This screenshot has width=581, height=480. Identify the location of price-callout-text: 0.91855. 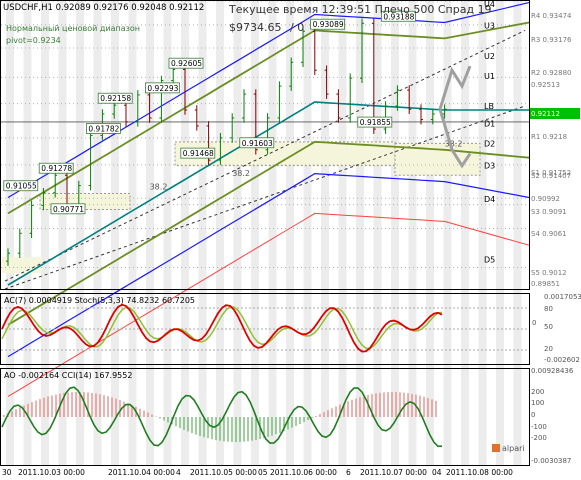
(375, 122).